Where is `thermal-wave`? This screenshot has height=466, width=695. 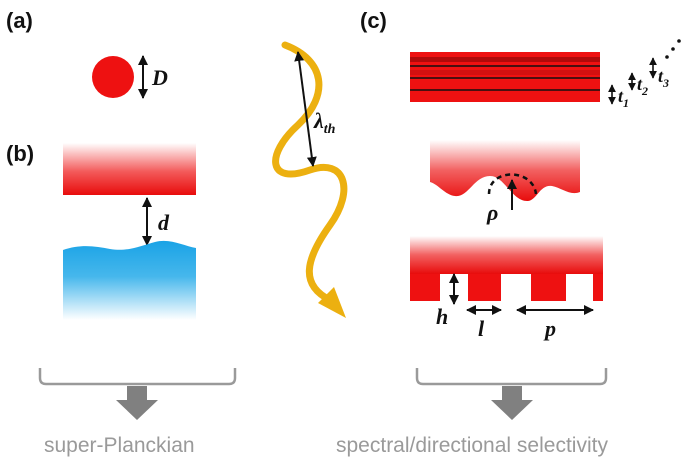 thermal-wave is located at coordinates (310, 172).